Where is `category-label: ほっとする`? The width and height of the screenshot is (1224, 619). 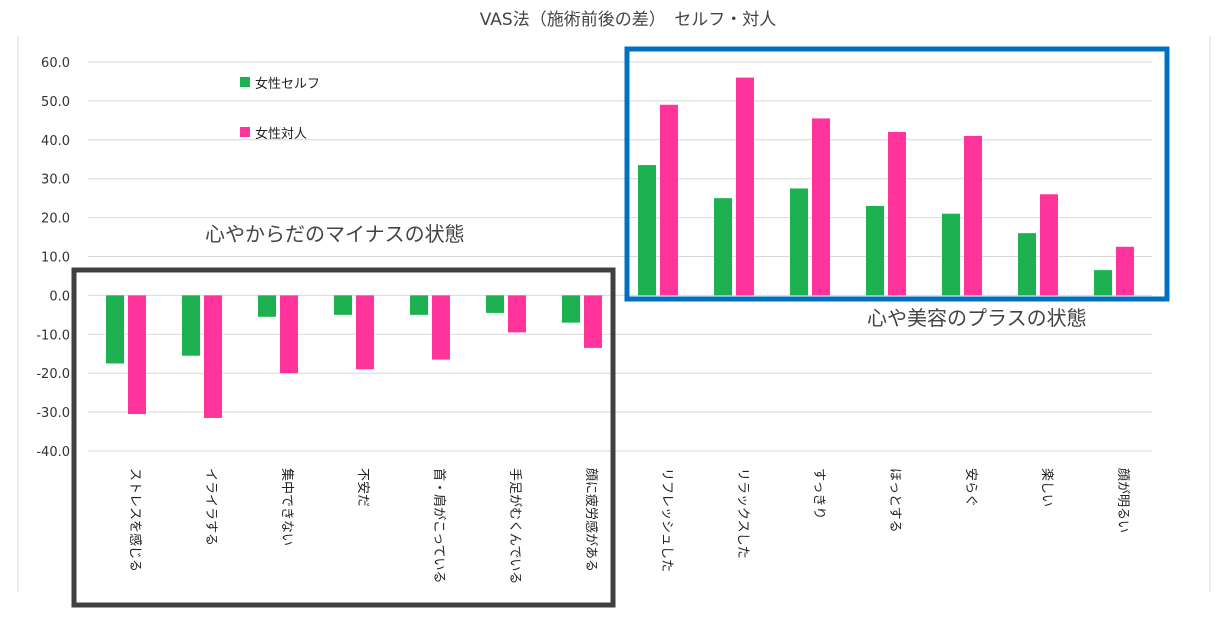
category-label: ほっとする is located at coordinates (894, 500).